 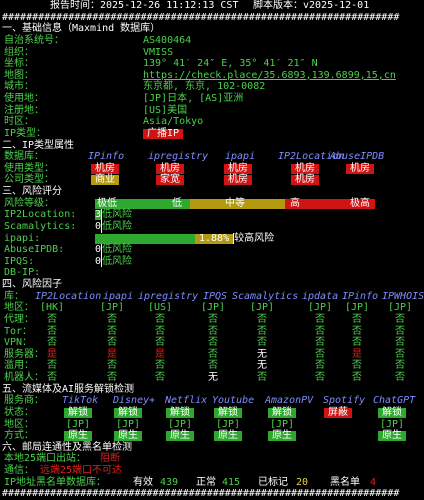 I want to click on blacklist-label: 已标记, so click(x=273, y=482).